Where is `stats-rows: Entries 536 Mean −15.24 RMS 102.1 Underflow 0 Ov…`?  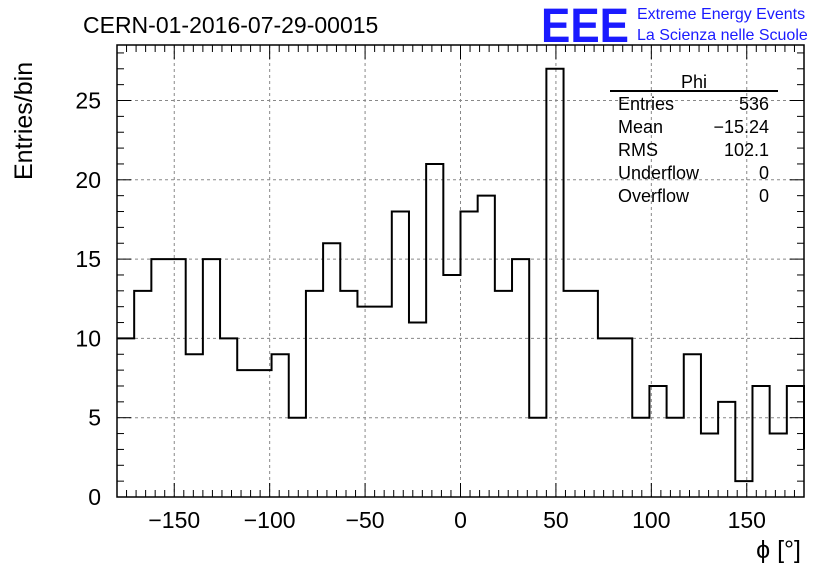 stats-rows: Entries 536 Mean −15.24 RMS 102.1 Underflow 0 Ov… is located at coordinates (693, 150).